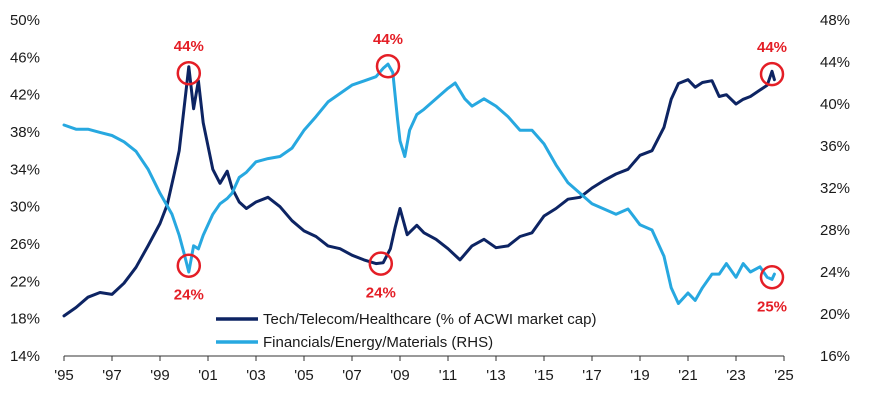  I want to click on x-tick-label: '23, so click(736, 375).